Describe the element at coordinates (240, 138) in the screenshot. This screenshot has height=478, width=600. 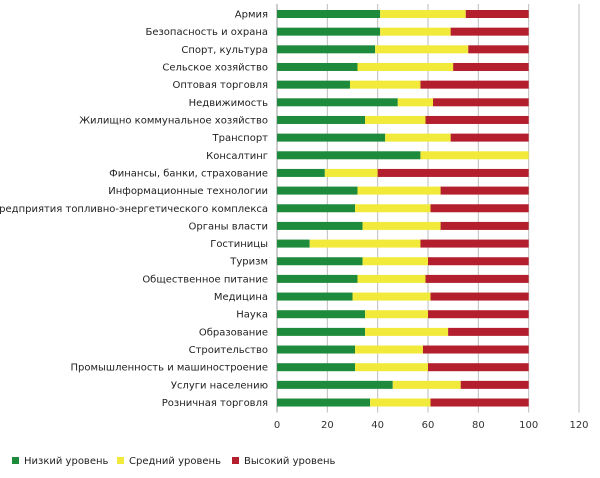
I see `category-label: Транспорт` at that location.